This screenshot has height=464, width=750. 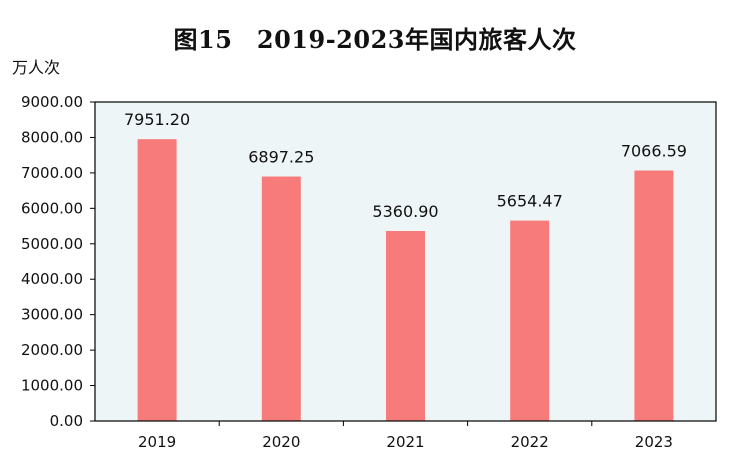 What do you see at coordinates (52, 137) in the screenshot?
I see `y-tick-label: 8000.00` at bounding box center [52, 137].